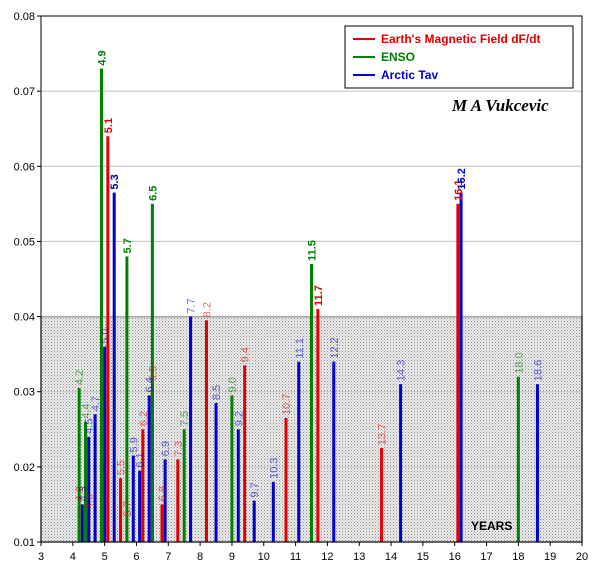 This screenshot has height=574, width=598. Describe the element at coordinates (335, 347) in the screenshot. I see `data-label: 12.2` at that location.